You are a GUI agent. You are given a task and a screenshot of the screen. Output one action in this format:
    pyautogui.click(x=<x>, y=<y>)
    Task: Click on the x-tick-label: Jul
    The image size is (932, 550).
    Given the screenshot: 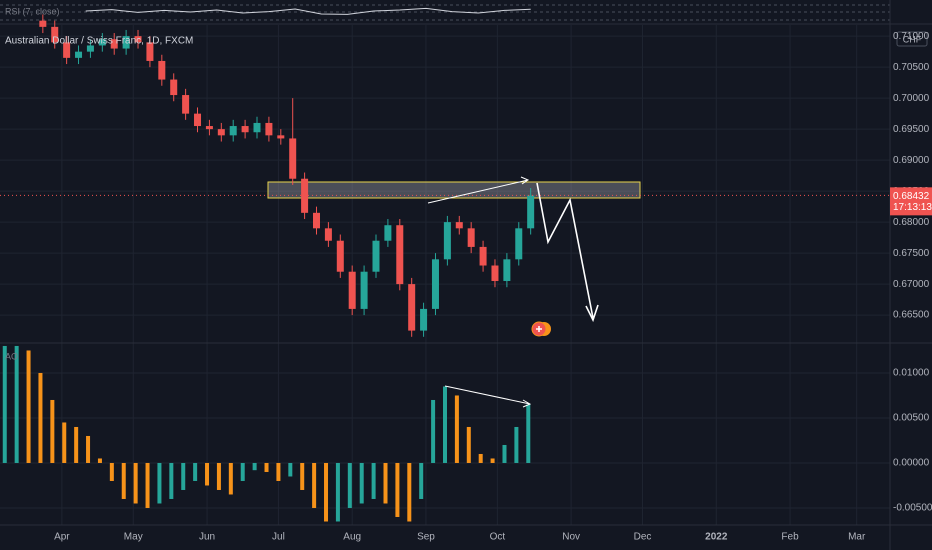 What is the action you would take?
    pyautogui.click(x=278, y=537)
    